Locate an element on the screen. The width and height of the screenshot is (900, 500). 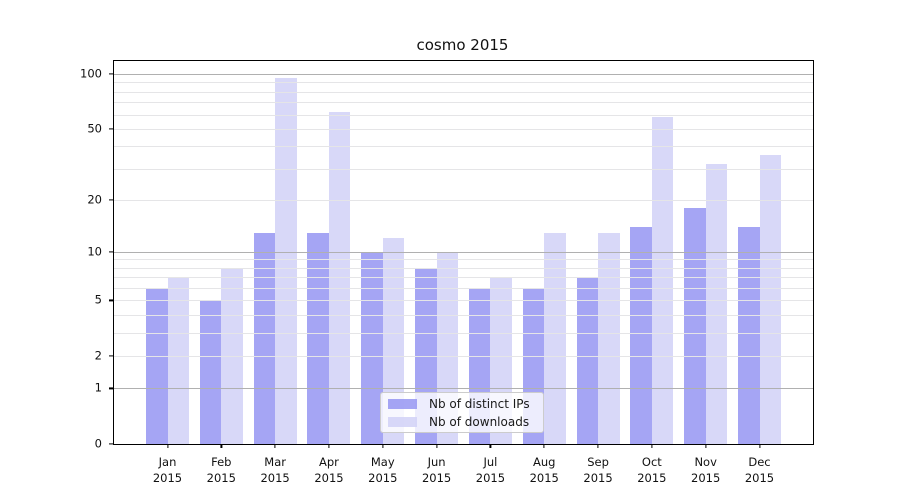
y-tick-label-20: 20 is located at coordinates (94, 199).